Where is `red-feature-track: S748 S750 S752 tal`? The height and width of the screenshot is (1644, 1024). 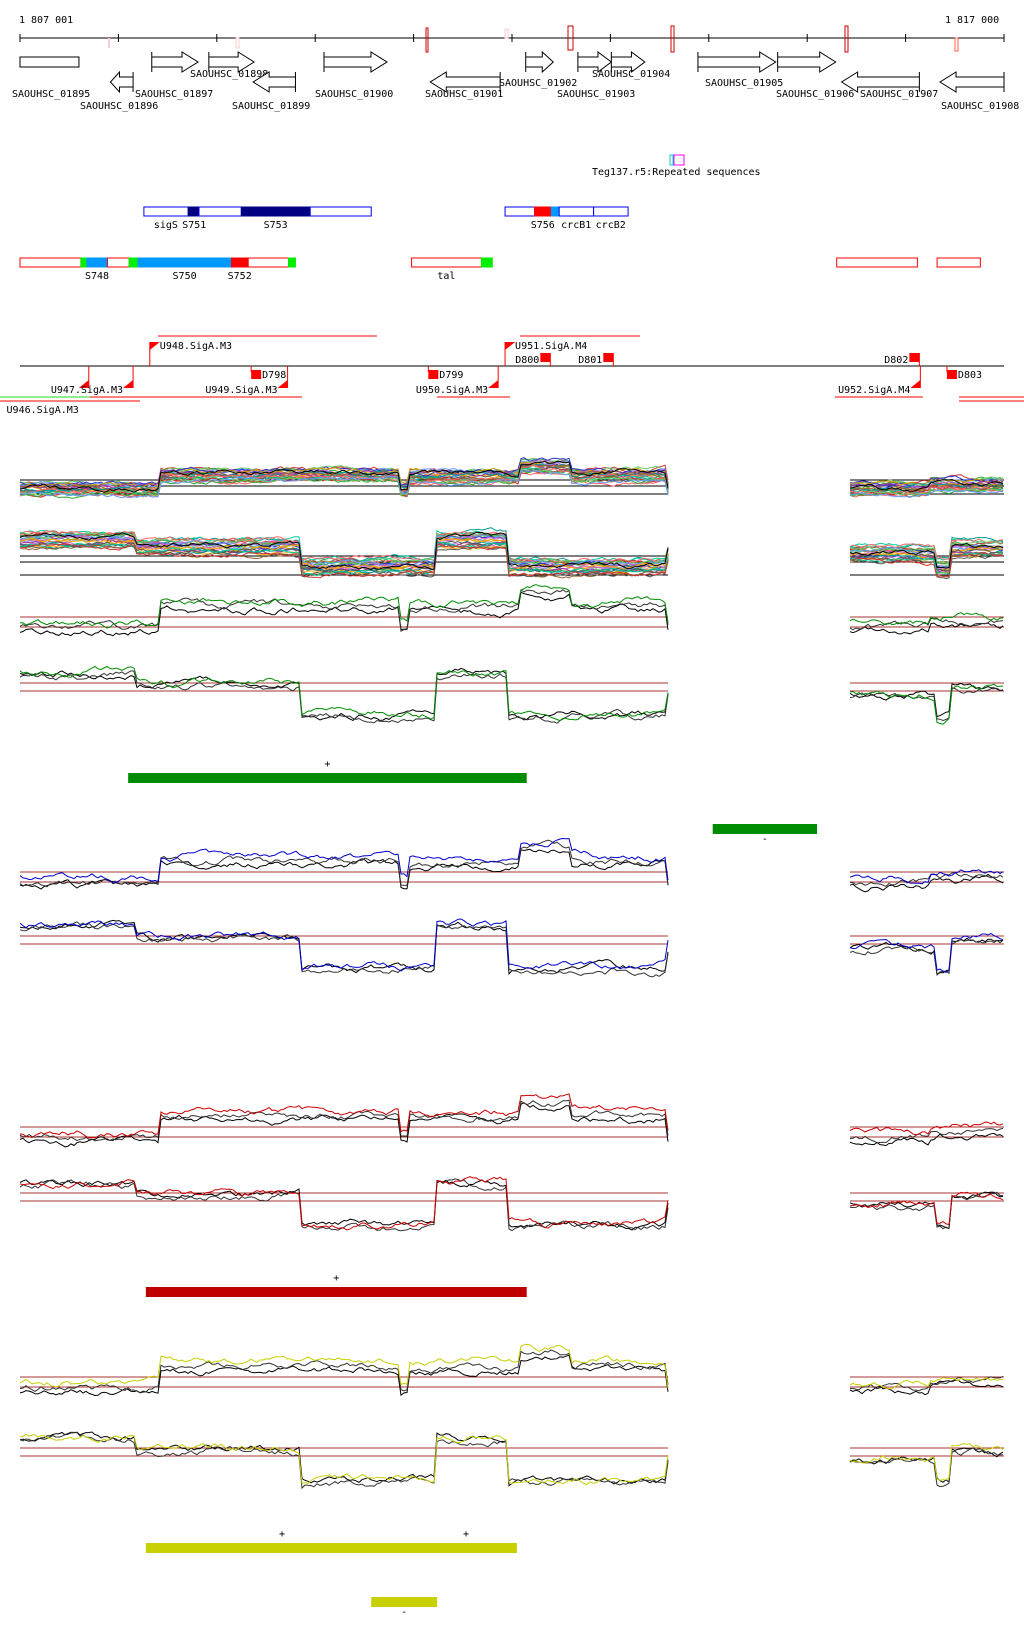 red-feature-track: S748 S750 S752 tal is located at coordinates (500, 269).